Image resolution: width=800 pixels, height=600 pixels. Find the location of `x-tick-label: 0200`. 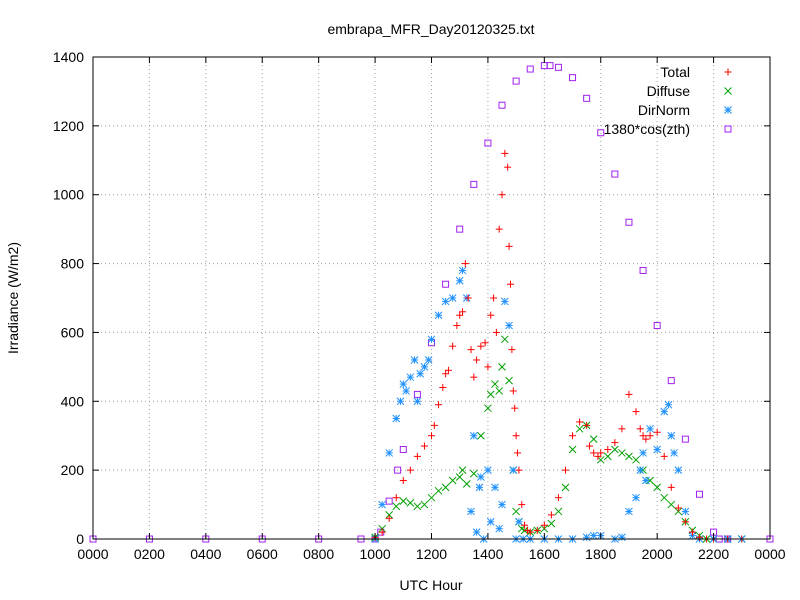

x-tick-label: 0200 is located at coordinates (149, 554).